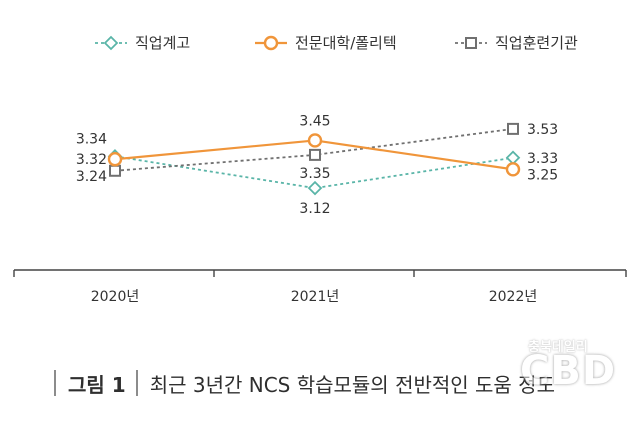  I want to click on watermark-main-text: CBD, so click(568, 371).